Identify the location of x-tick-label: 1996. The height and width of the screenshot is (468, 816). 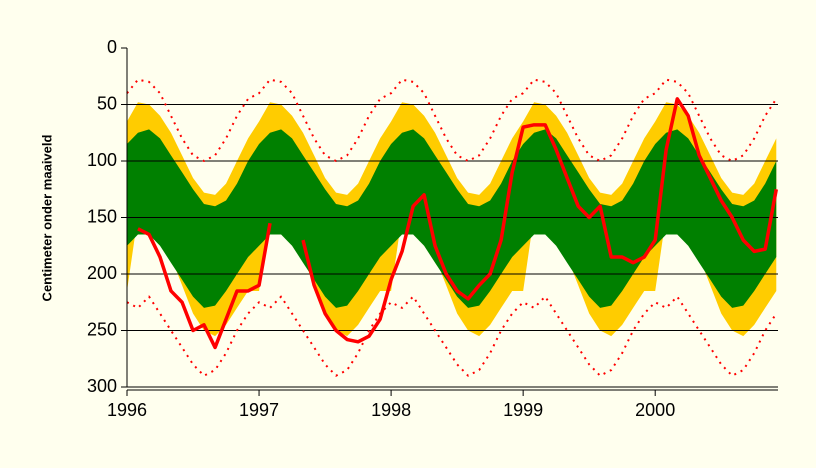
(127, 410).